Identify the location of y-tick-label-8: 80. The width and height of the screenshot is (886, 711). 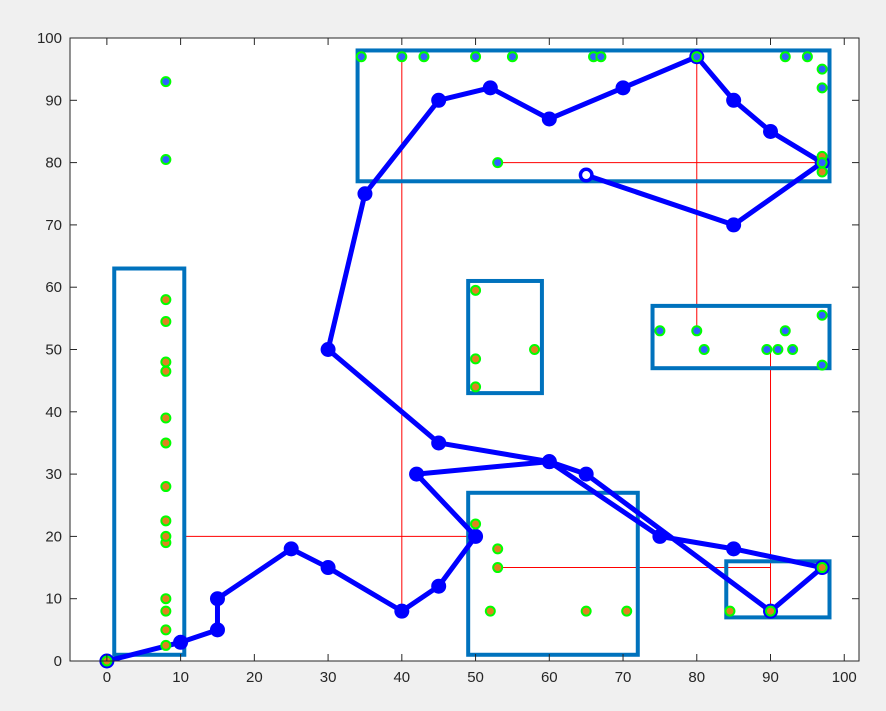
(53, 163).